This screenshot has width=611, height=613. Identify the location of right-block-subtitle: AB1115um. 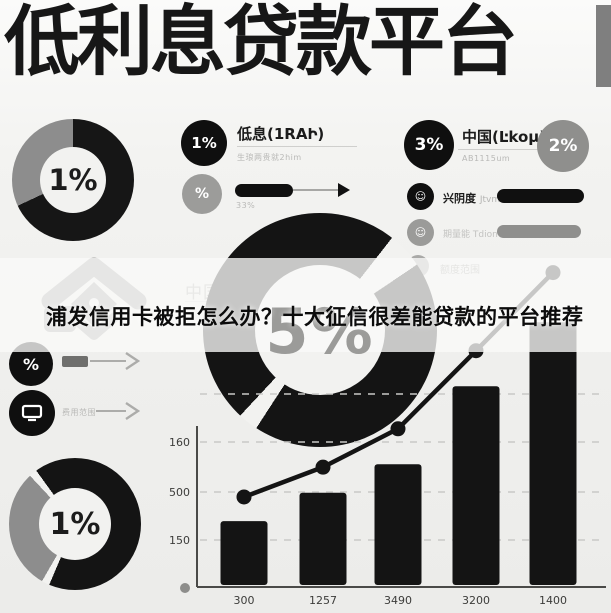
(486, 158).